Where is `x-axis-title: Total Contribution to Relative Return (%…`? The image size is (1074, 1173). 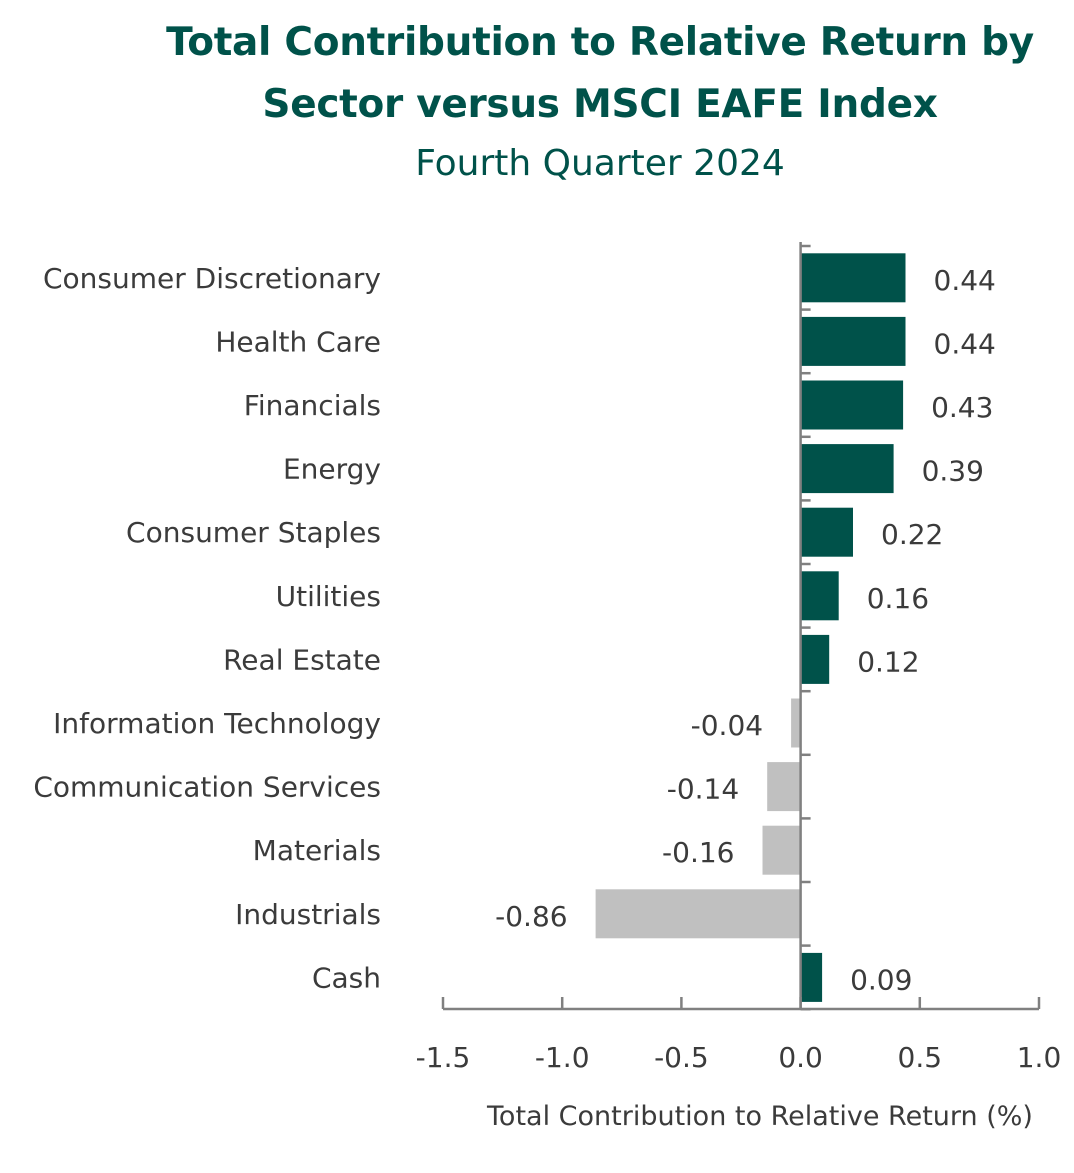 x-axis-title: Total Contribution to Relative Return (%… is located at coordinates (759, 1116).